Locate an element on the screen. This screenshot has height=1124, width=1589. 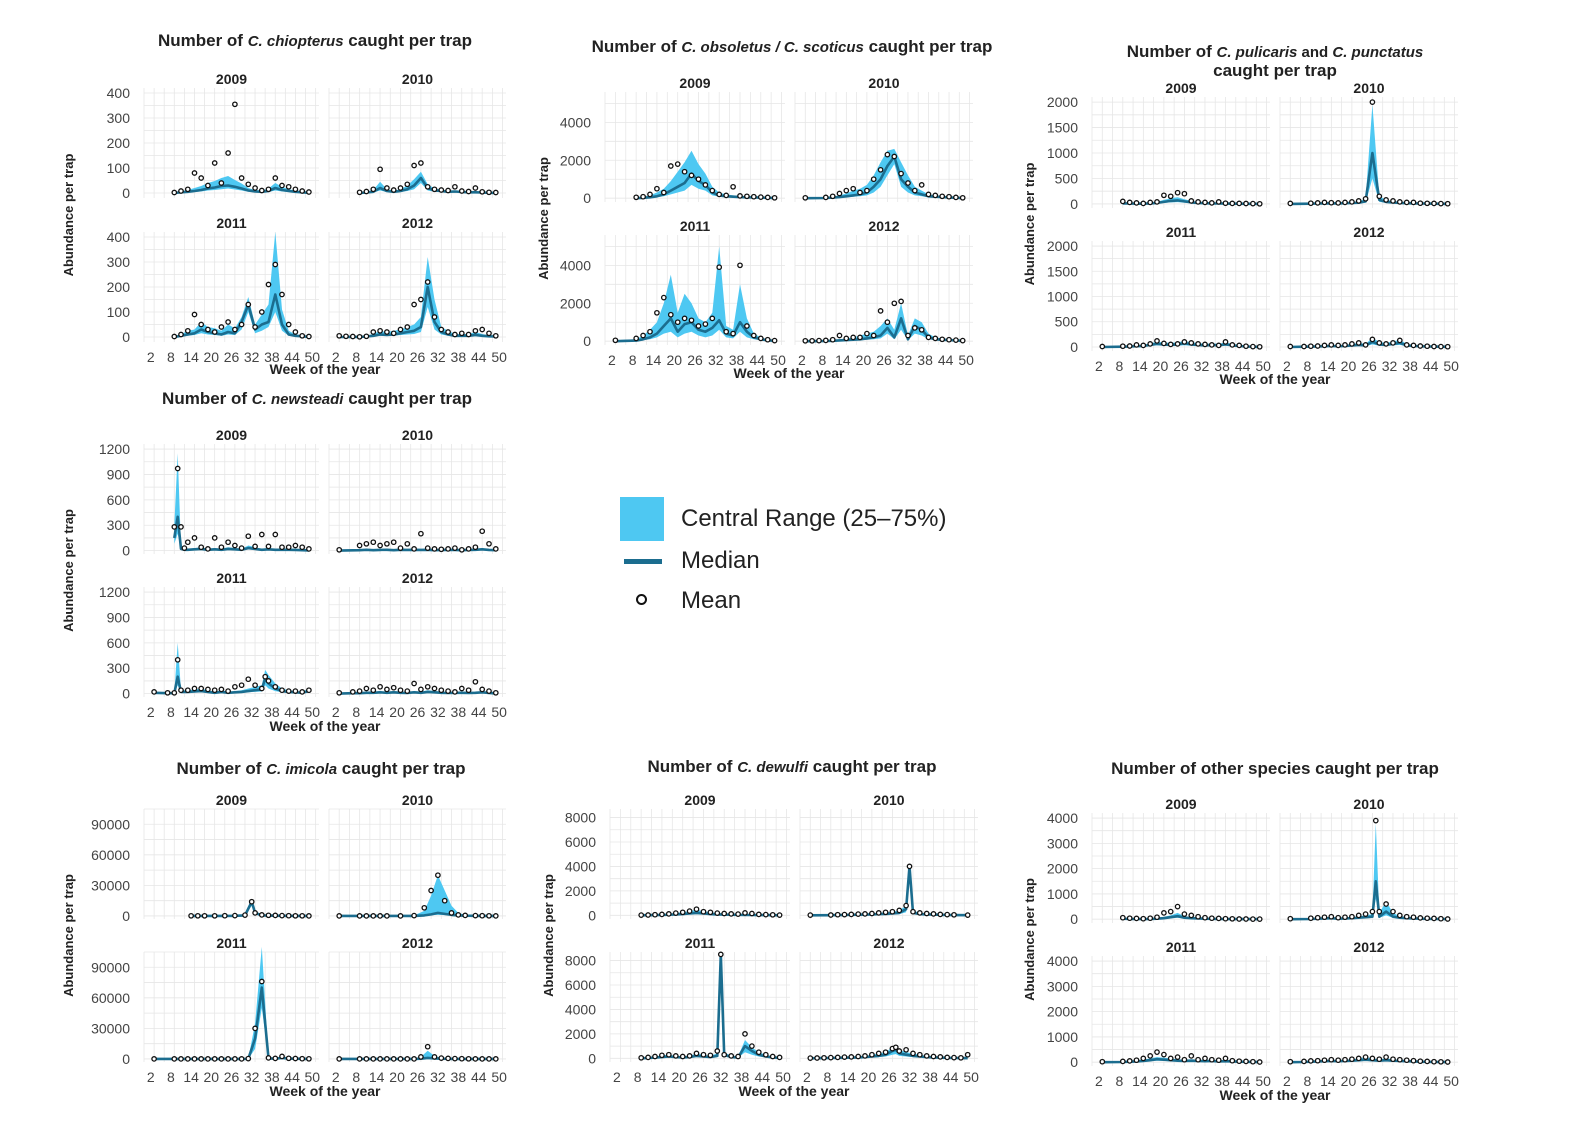
x-tick-label: 2 is located at coordinates (336, 1077).